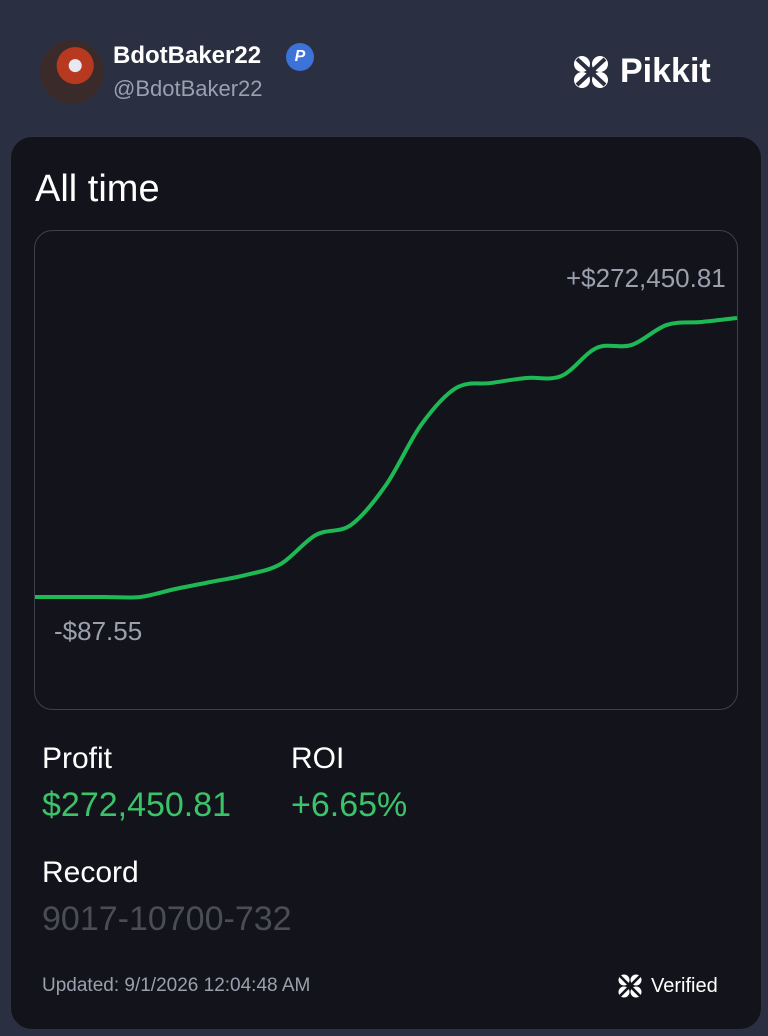  Describe the element at coordinates (188, 88) in the screenshot. I see `user-handle: @BdotBaker22` at that location.